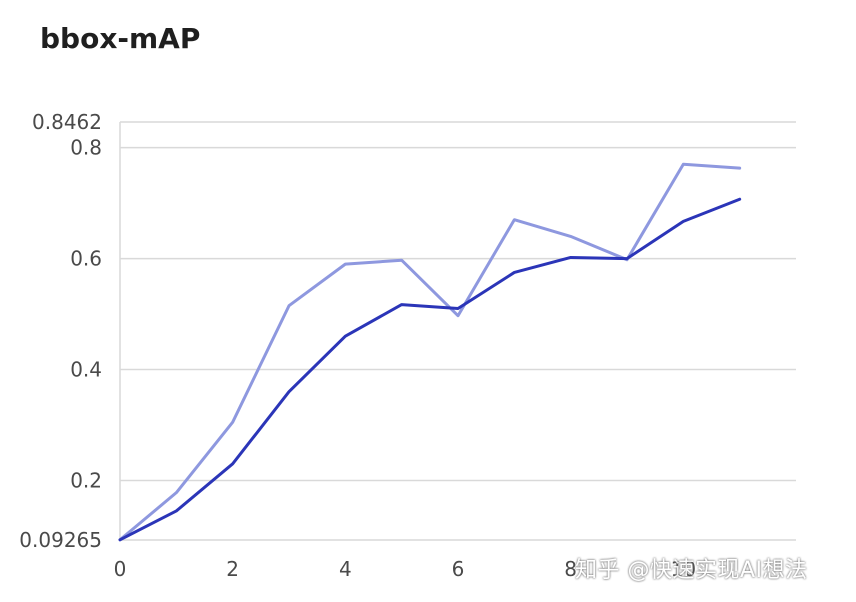 The width and height of the screenshot is (856, 602). I want to click on x-tick-label: 10, so click(683, 569).